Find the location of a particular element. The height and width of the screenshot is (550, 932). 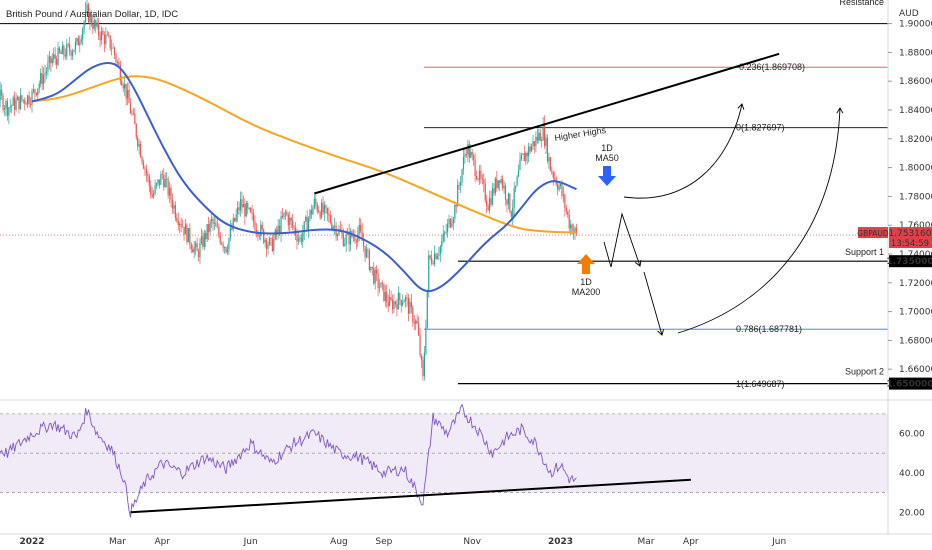

projection-path-long is located at coordinates (759, 220).